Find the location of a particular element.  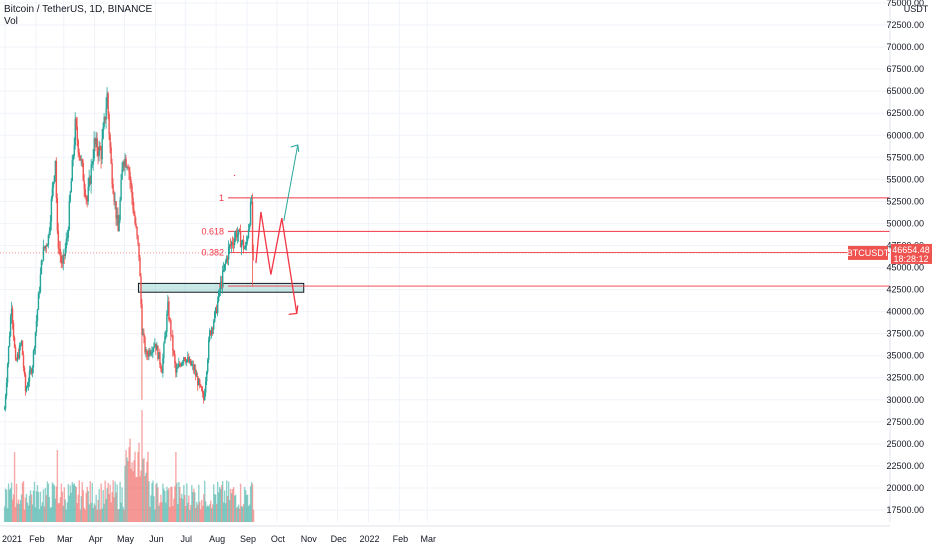

time-tick-label: Mar is located at coordinates (428, 539).